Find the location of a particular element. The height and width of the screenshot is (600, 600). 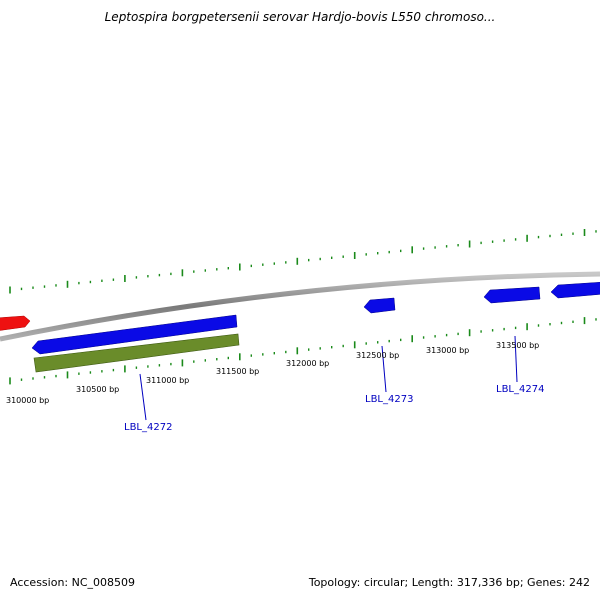

scale-label: 311000 bp is located at coordinates (167, 380).